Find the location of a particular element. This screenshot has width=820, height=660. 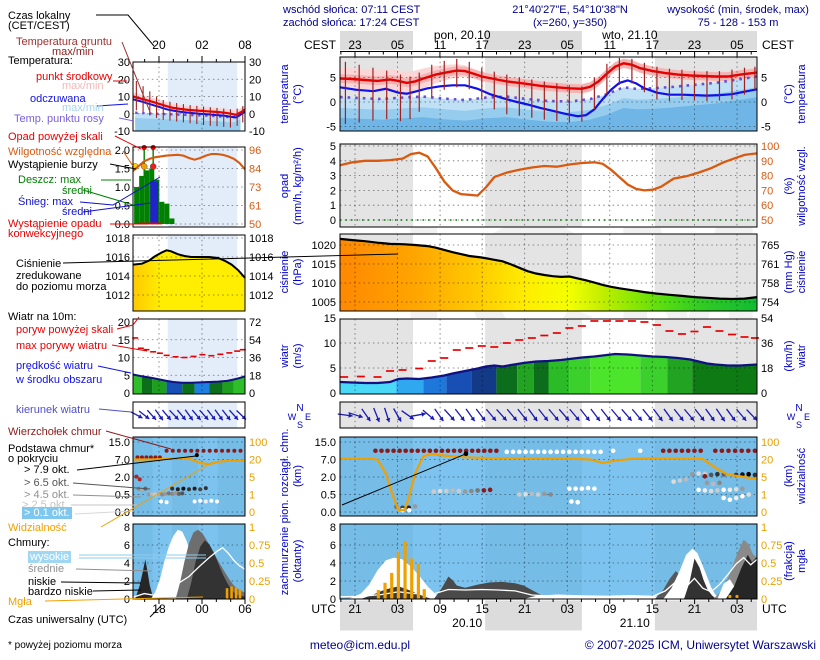

svg-text: 4 is located at coordinates (333, 162).